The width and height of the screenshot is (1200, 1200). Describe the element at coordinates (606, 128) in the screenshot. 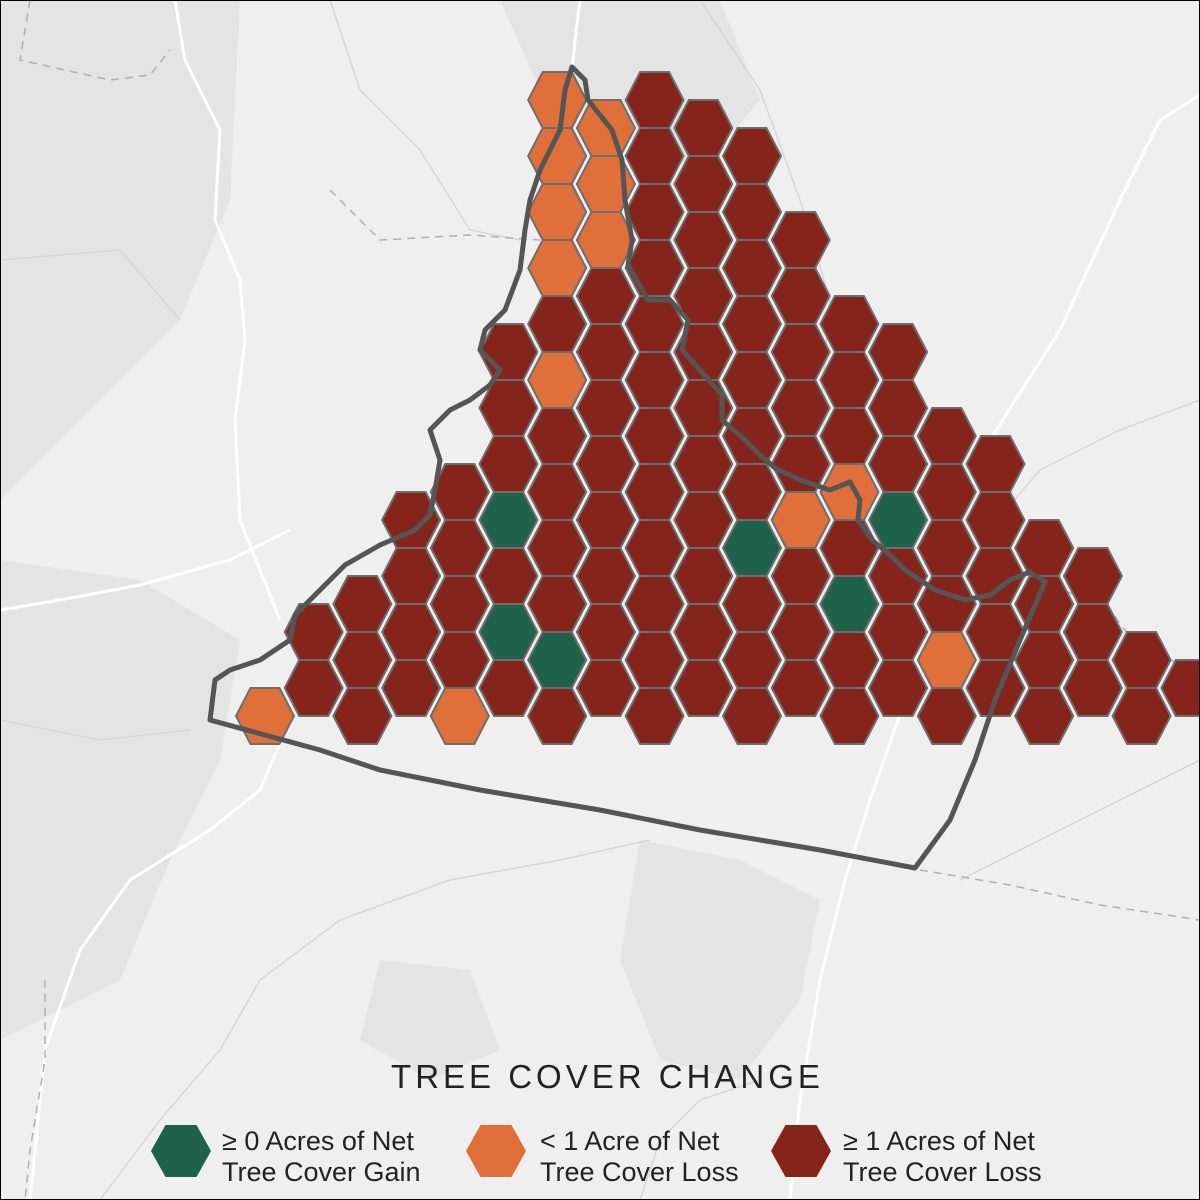

I see `hex-cell-small-loss` at that location.